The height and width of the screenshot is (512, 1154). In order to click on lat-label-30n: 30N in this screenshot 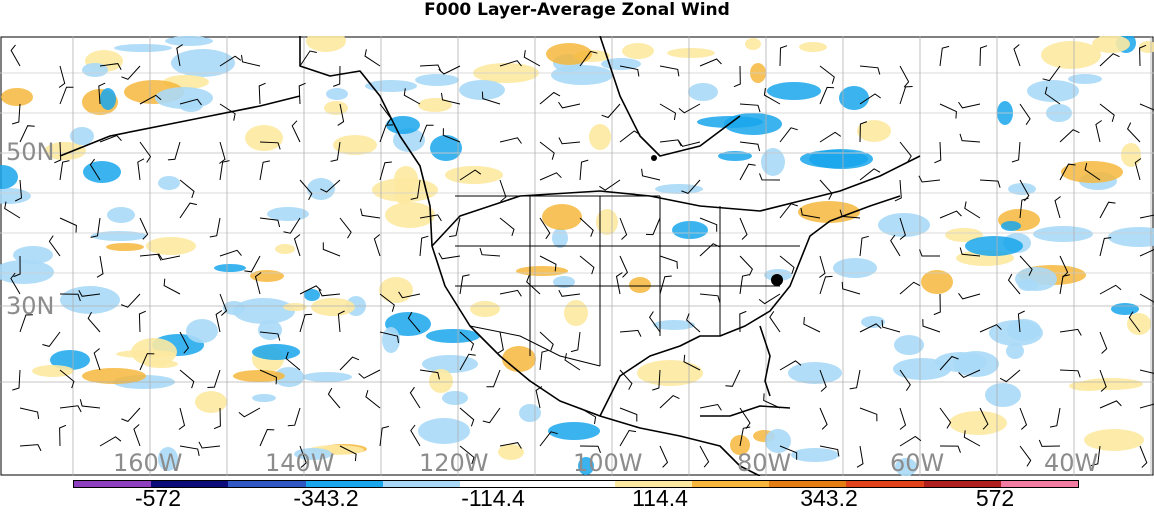, I will do `click(30, 306)`.